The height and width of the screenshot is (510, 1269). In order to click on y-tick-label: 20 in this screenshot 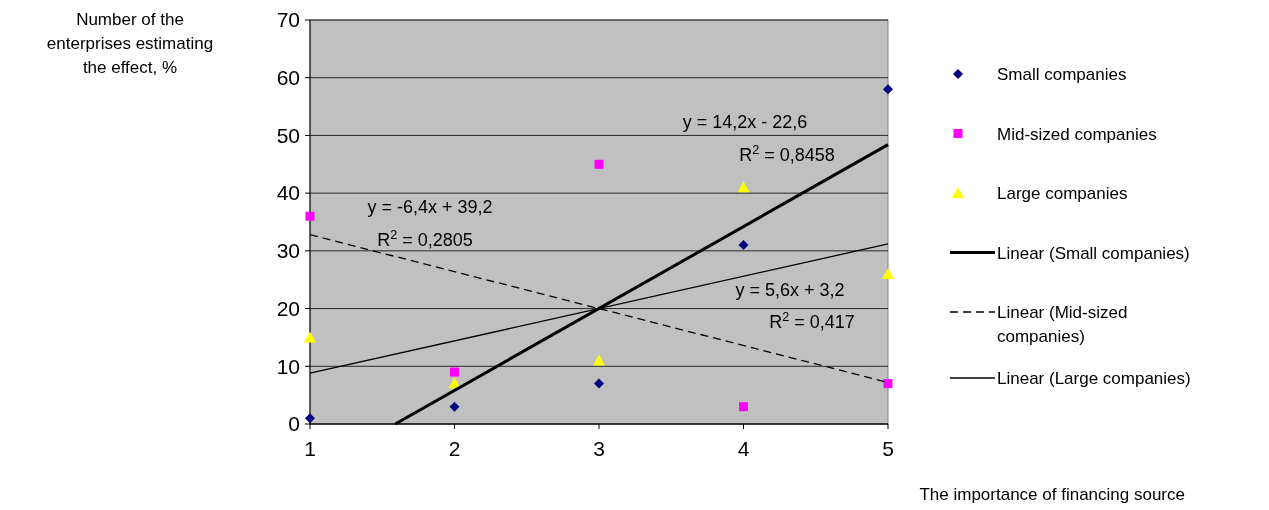, I will do `click(288, 308)`.